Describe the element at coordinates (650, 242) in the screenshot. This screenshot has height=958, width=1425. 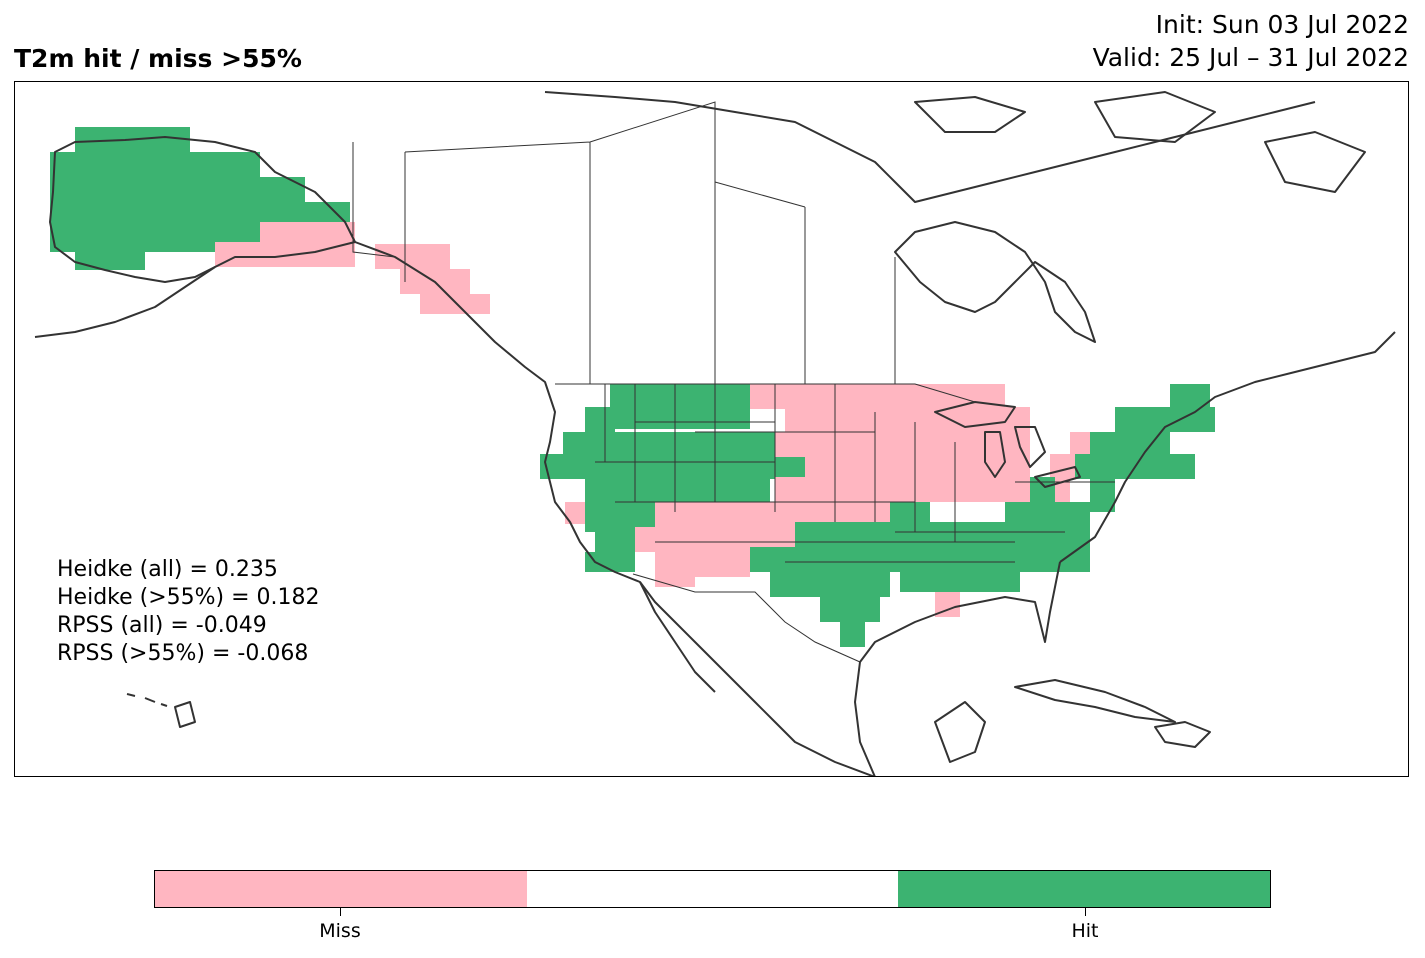
I see `province-borders` at that location.